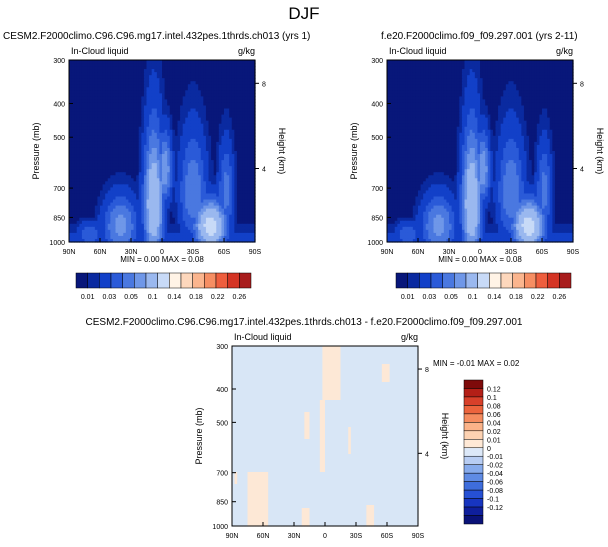  Describe the element at coordinates (59, 218) in the screenshot. I see `y-tick-label: 850` at that location.